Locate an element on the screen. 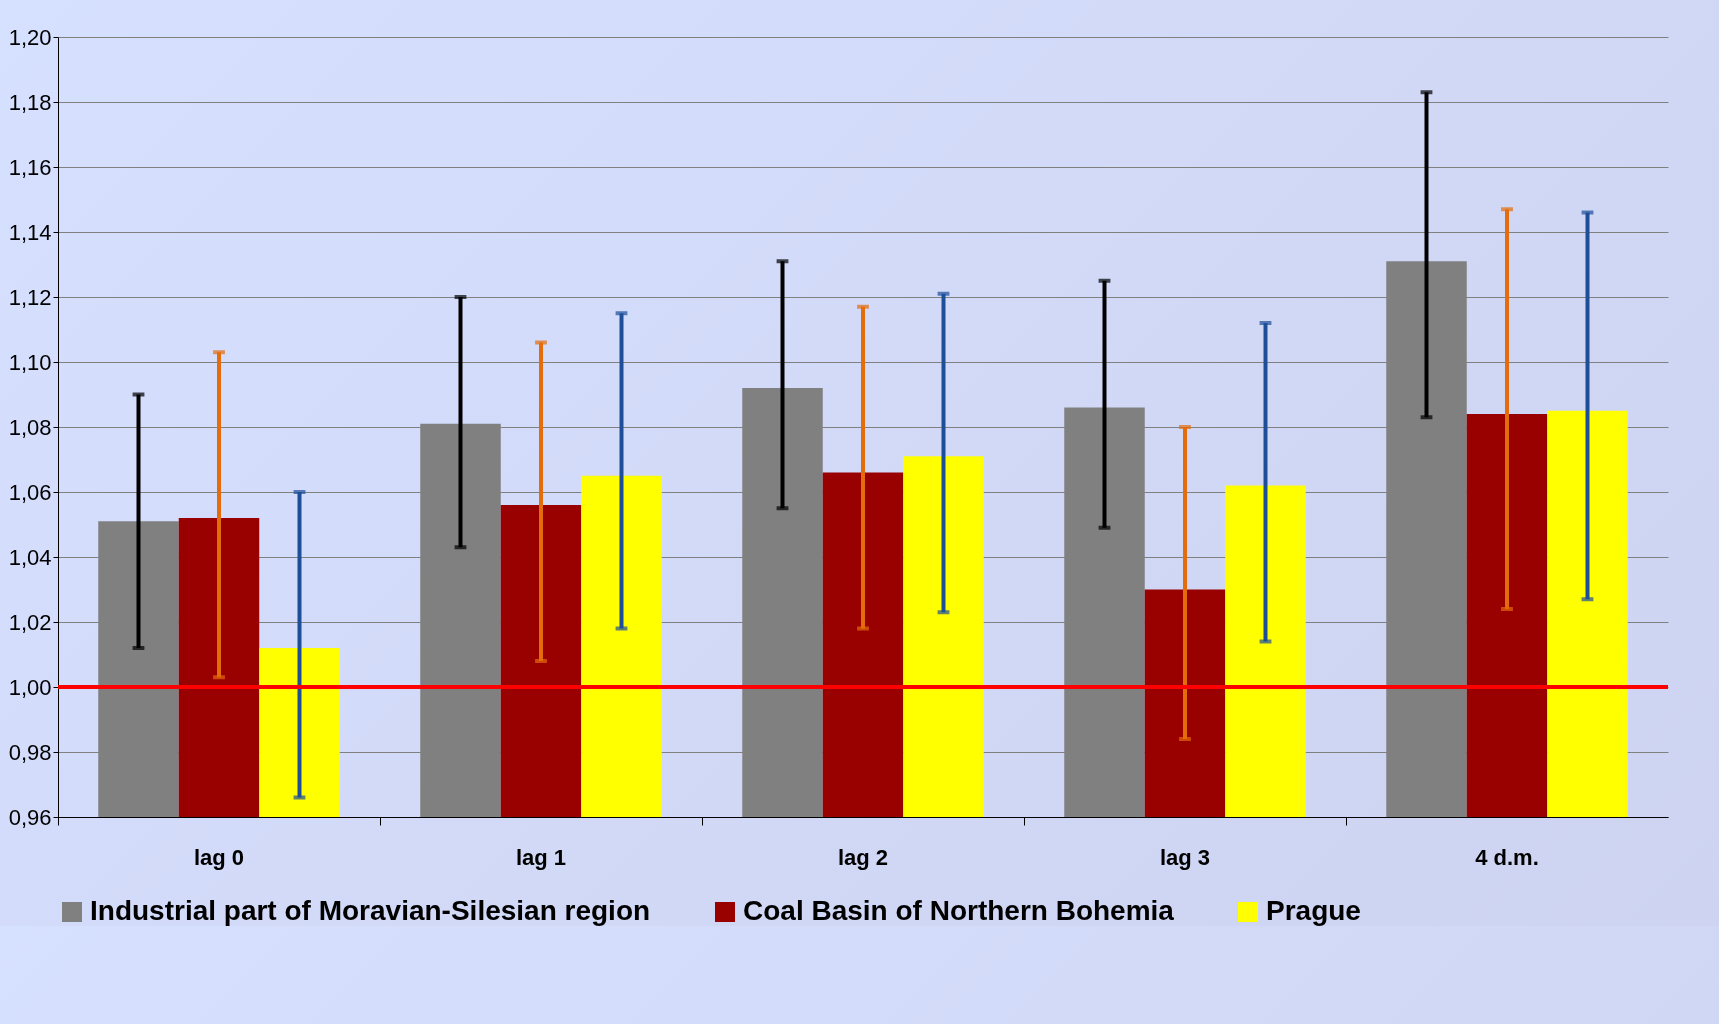 This screenshot has width=1719, height=1024. y-tick-label: 1,00 is located at coordinates (30, 687).